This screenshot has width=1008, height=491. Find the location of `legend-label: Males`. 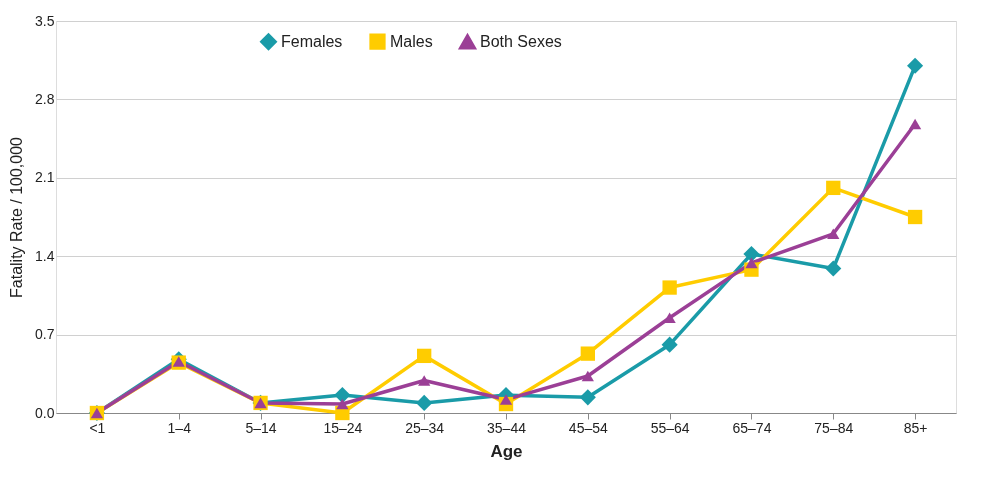

legend-label: Males is located at coordinates (411, 41).